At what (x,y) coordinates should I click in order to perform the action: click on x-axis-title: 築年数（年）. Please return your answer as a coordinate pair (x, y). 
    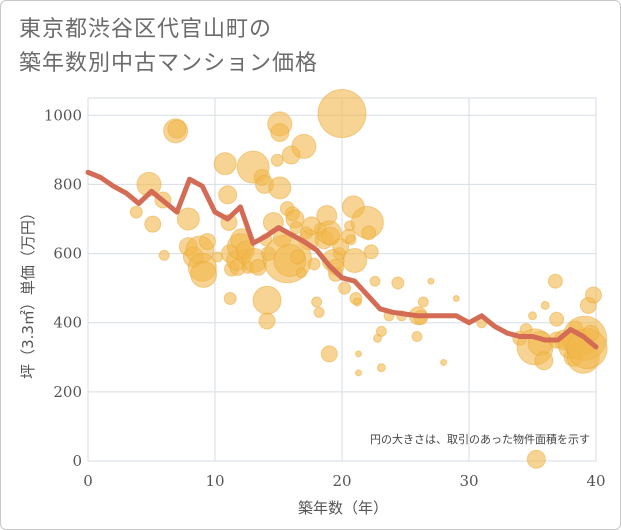
    Looking at the image, I should click on (343, 508).